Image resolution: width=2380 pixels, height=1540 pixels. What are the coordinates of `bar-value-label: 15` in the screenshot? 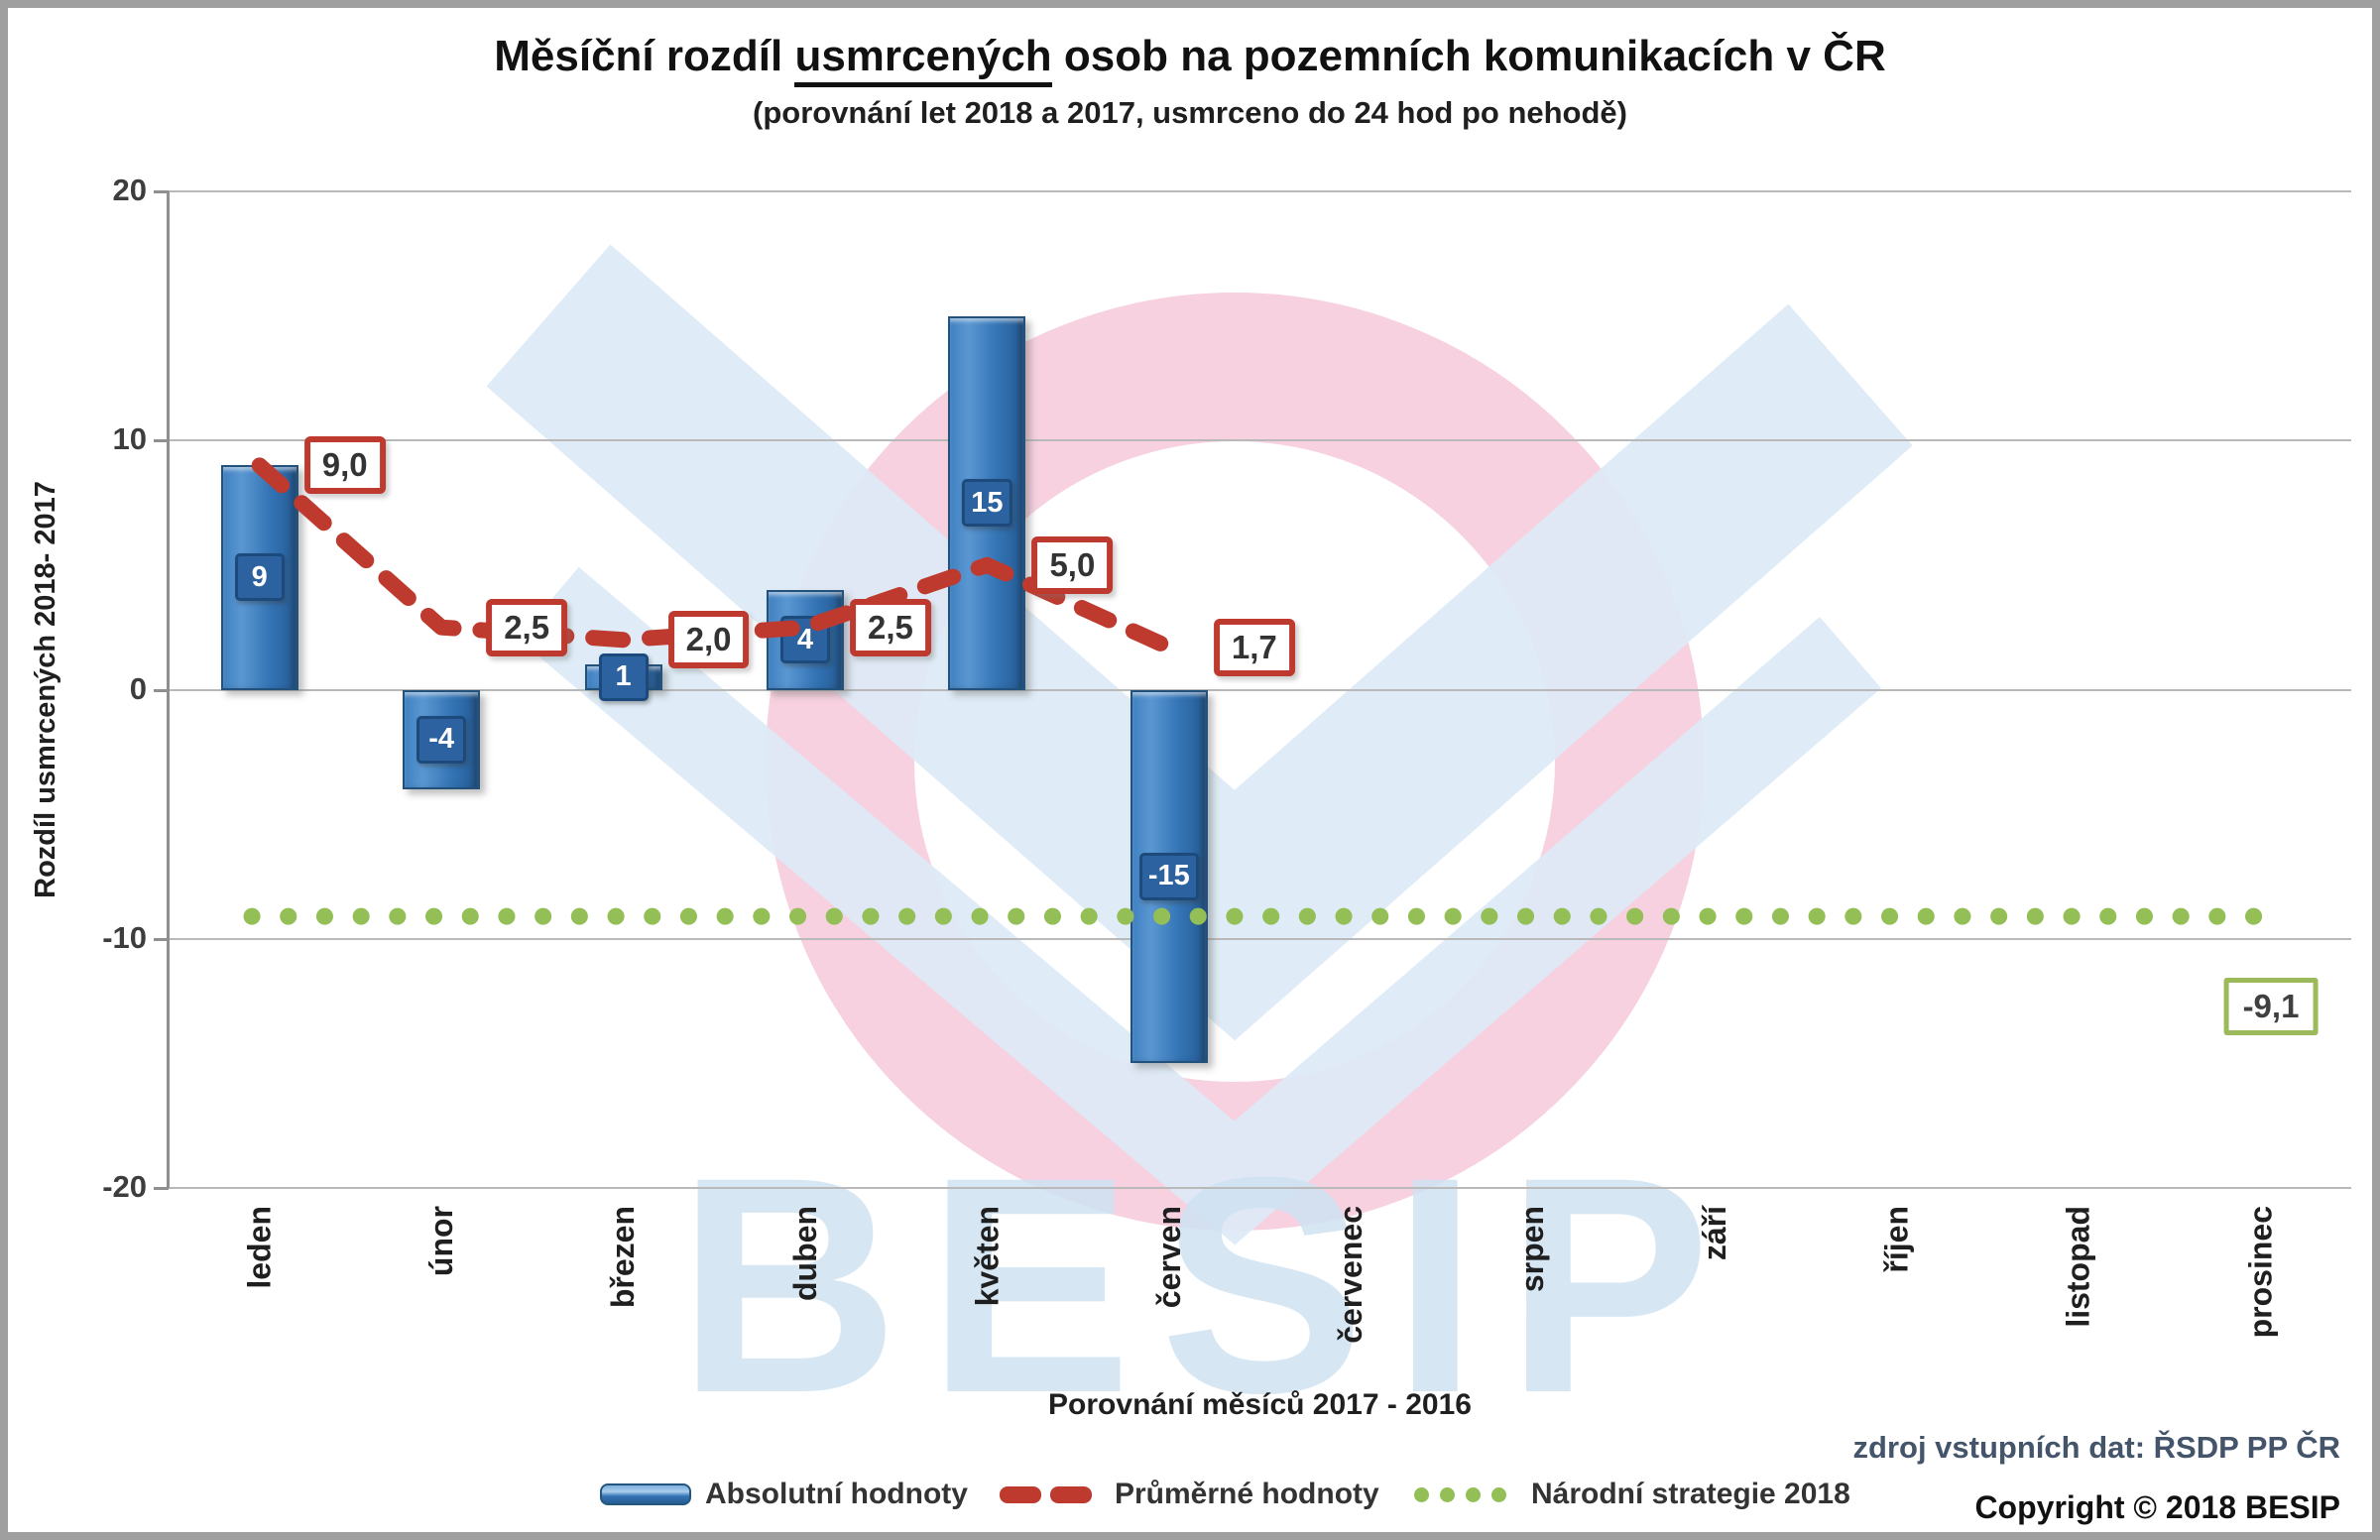 It's located at (987, 503).